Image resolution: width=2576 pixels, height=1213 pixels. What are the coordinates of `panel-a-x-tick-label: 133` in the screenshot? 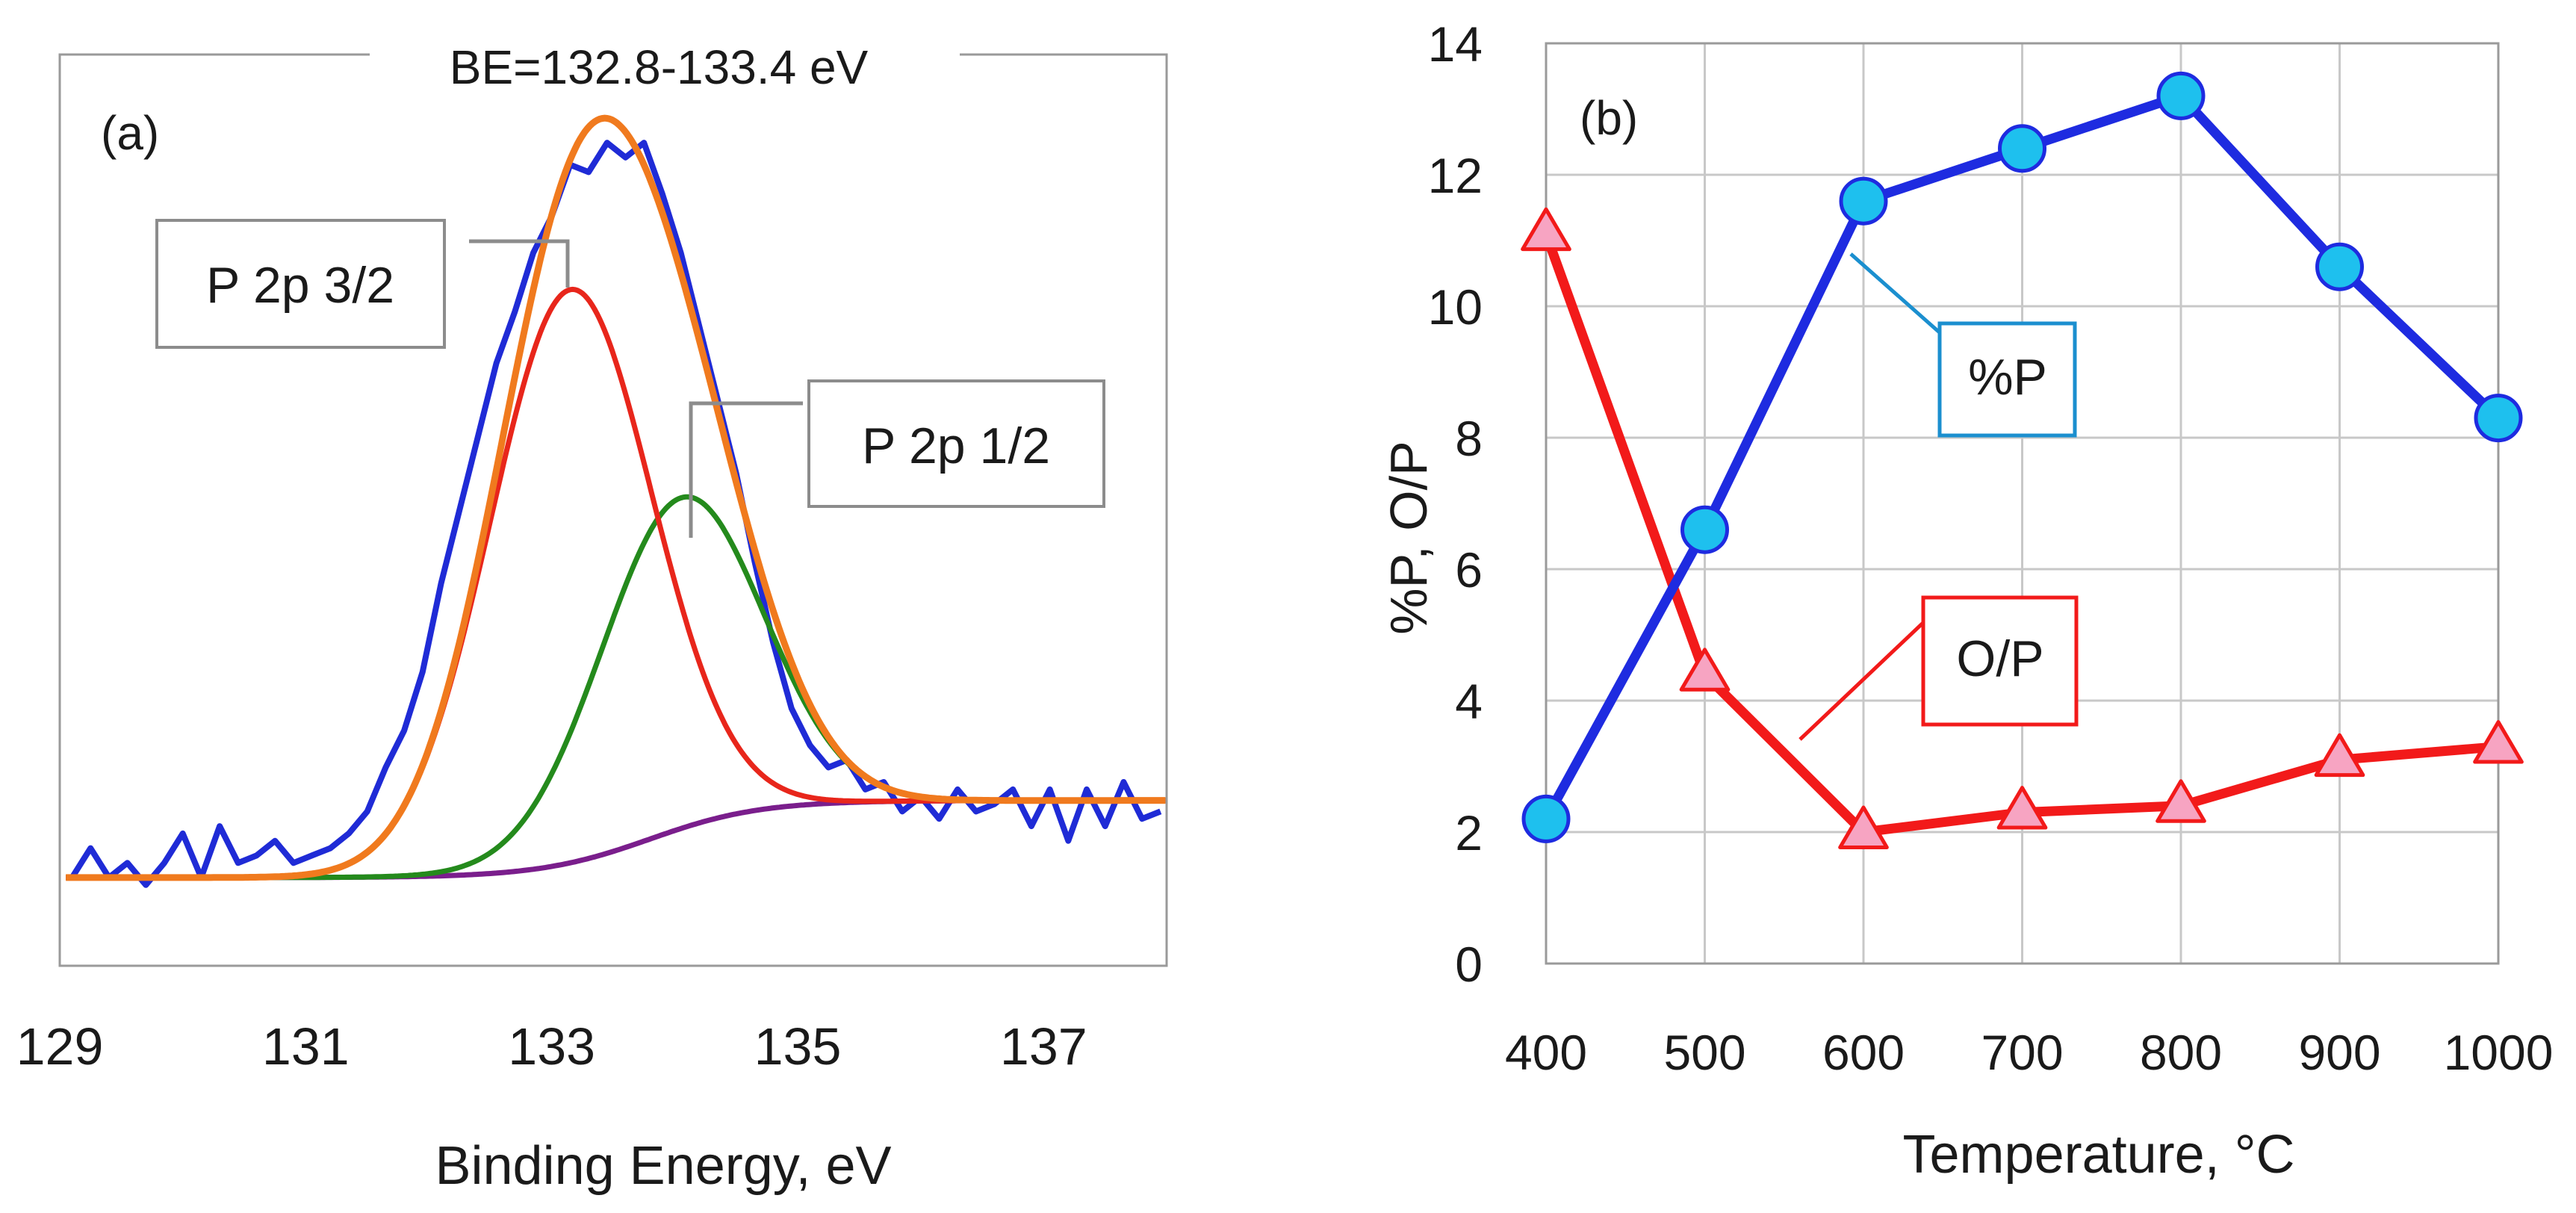 It's located at (552, 1046).